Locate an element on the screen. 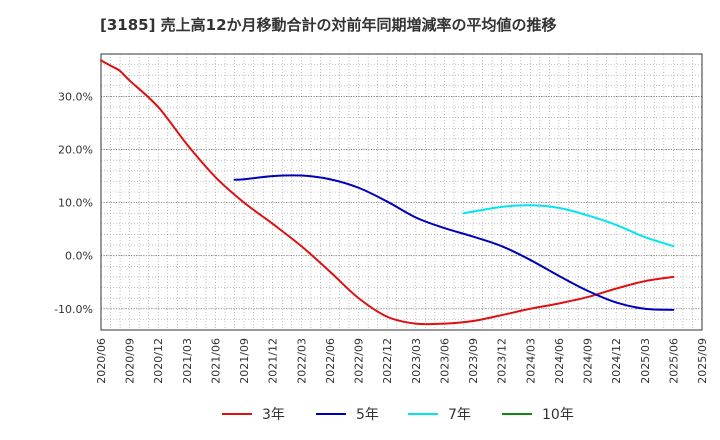 The image size is (720, 440). x-tick-label: 2023/06 is located at coordinates (444, 361).